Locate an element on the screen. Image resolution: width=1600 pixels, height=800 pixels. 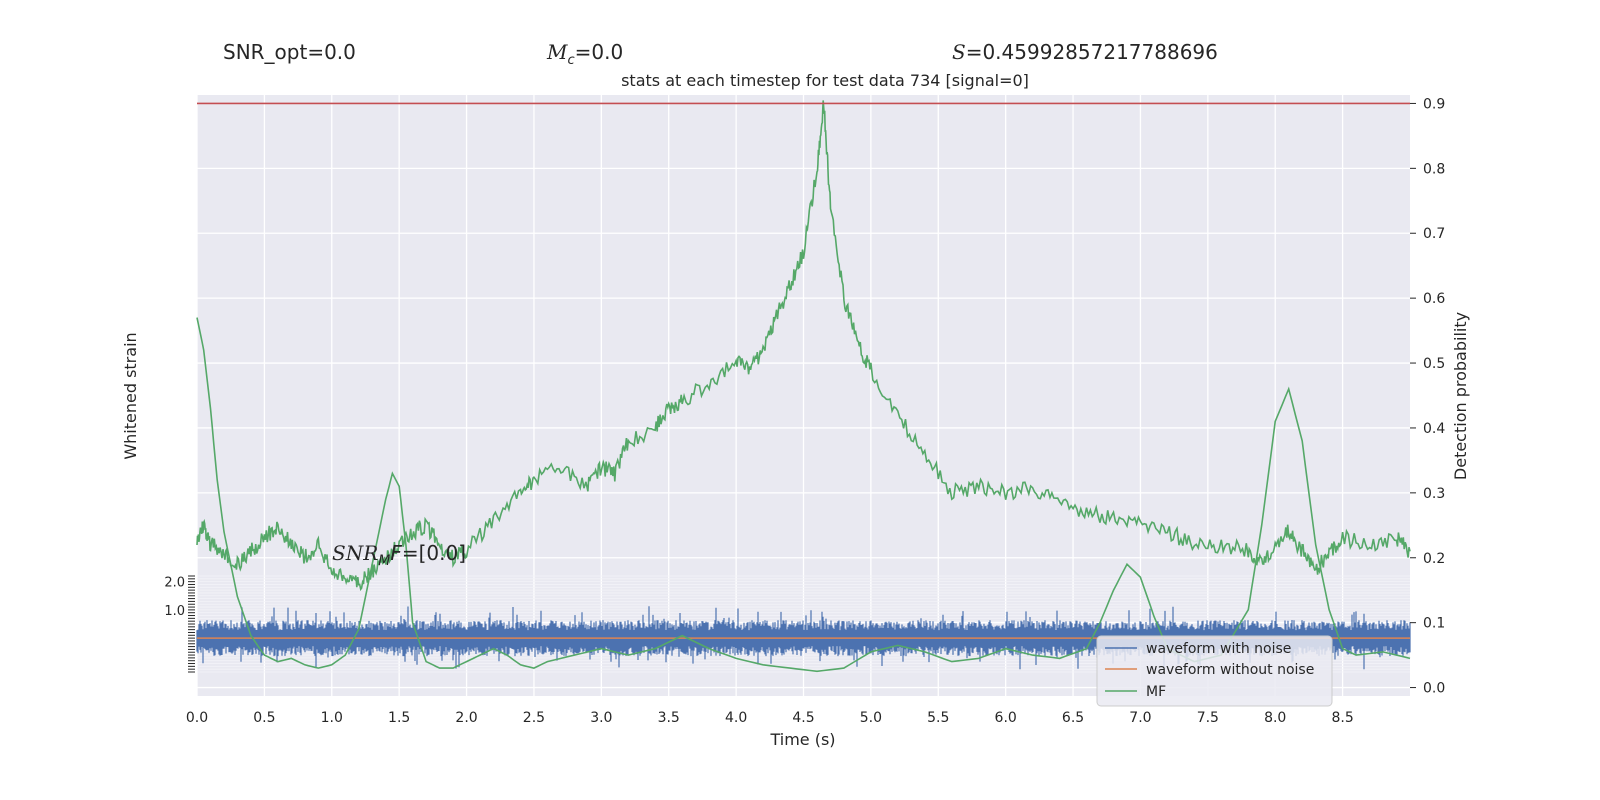
chirp-mass-stat: Mc=0.0 is located at coordinates (585, 54).